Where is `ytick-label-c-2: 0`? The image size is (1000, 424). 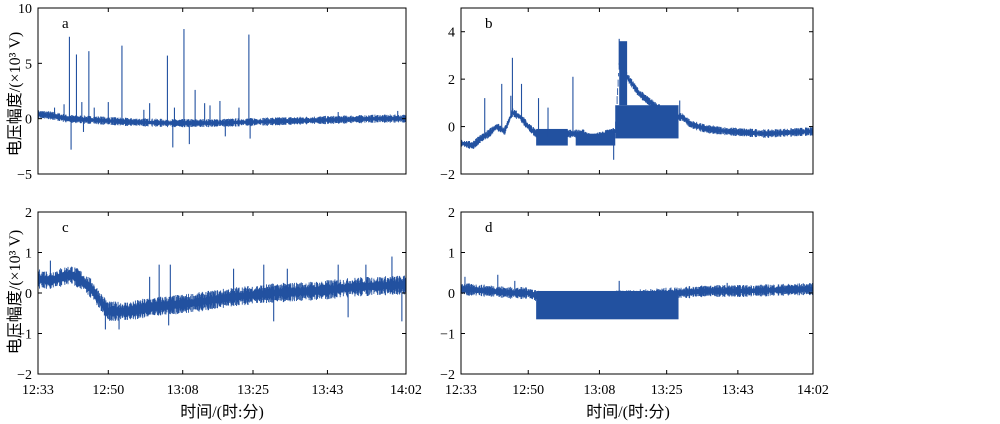 ytick-label-c-2: 0 is located at coordinates (28, 294).